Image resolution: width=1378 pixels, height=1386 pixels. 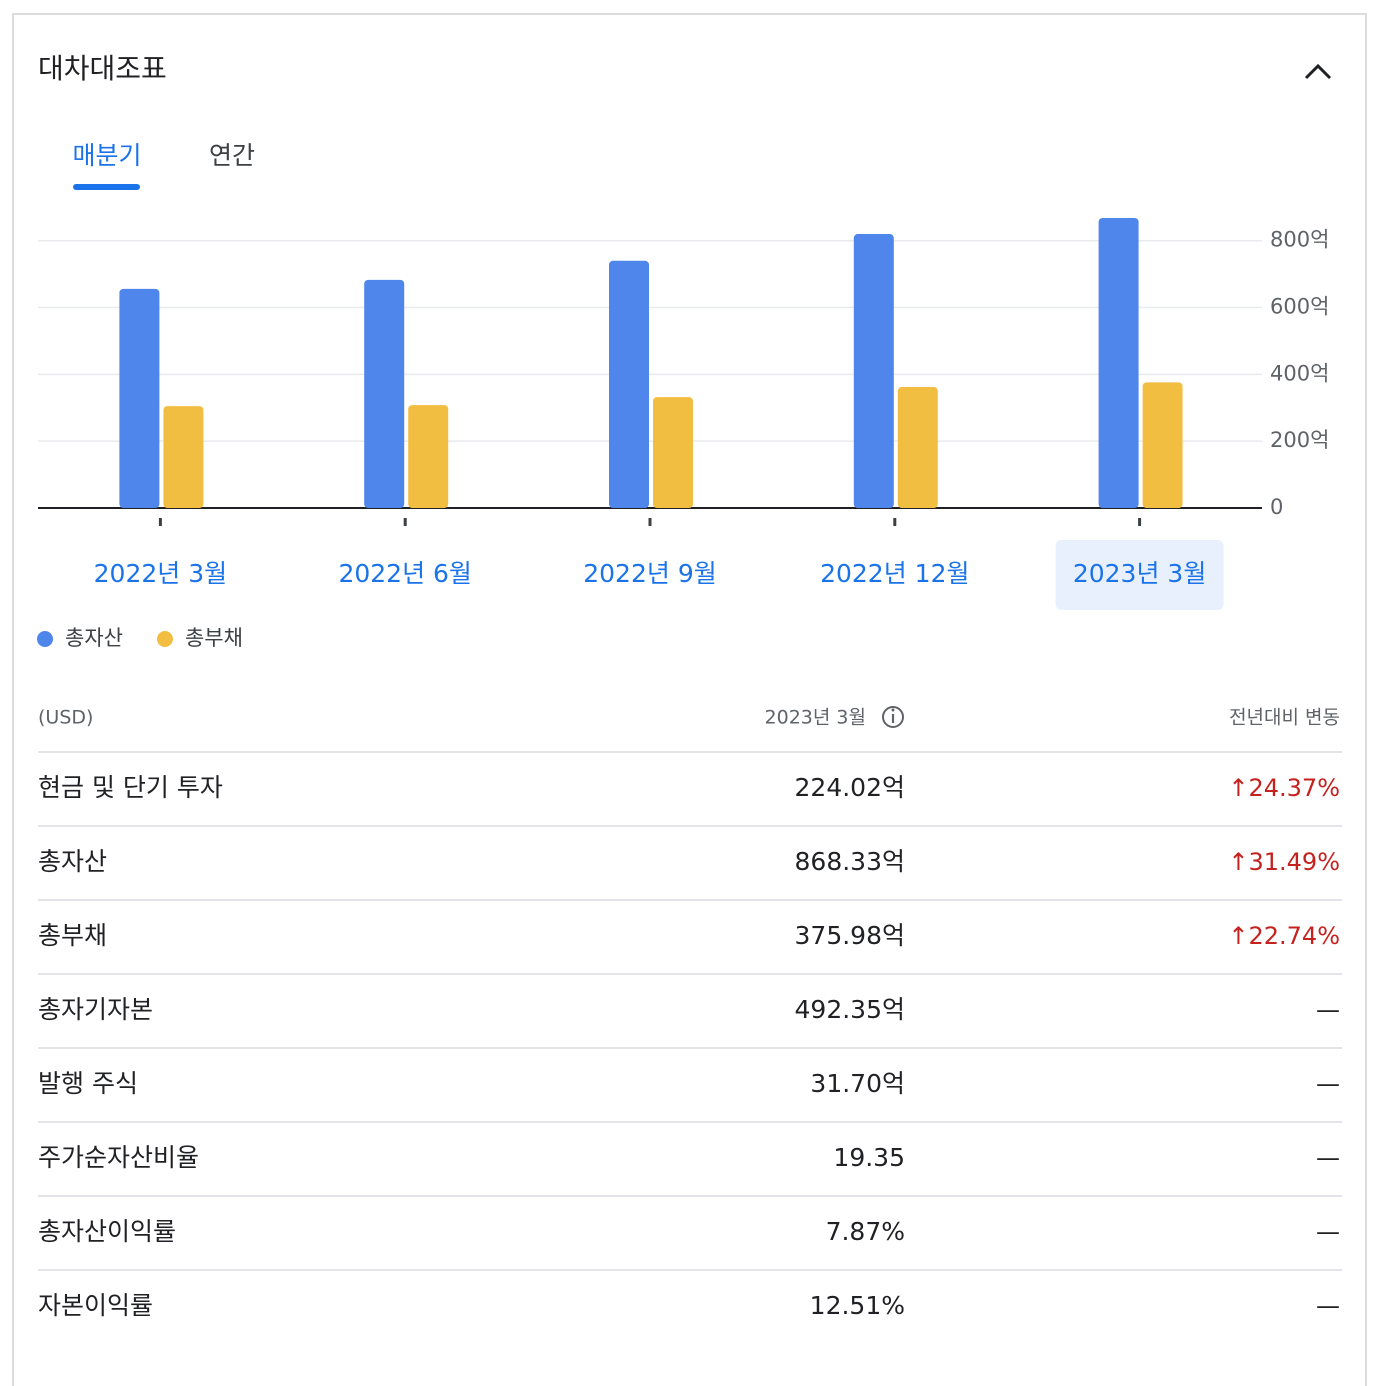 I want to click on title: 대차대조표, so click(x=102, y=68).